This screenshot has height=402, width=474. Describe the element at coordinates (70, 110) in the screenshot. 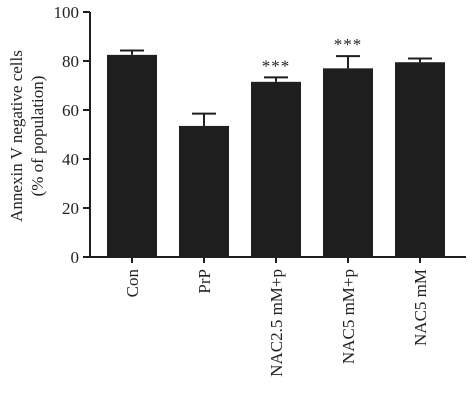

I see `y-tick-label-60: 60` at that location.